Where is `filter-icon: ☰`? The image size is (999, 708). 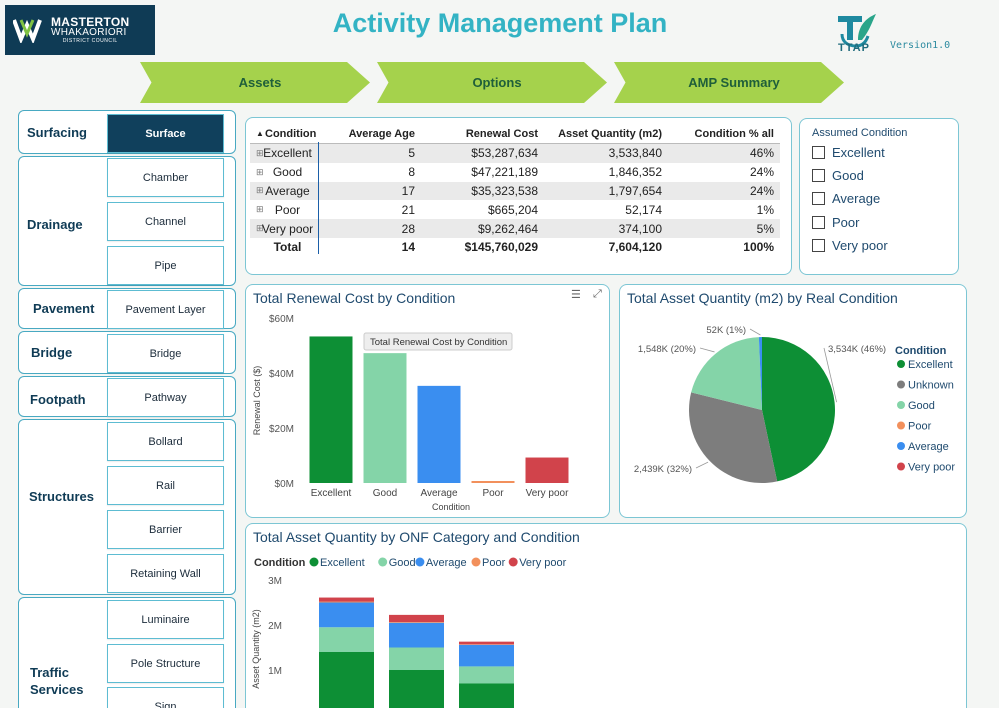
filter-icon: ☰ is located at coordinates (576, 295).